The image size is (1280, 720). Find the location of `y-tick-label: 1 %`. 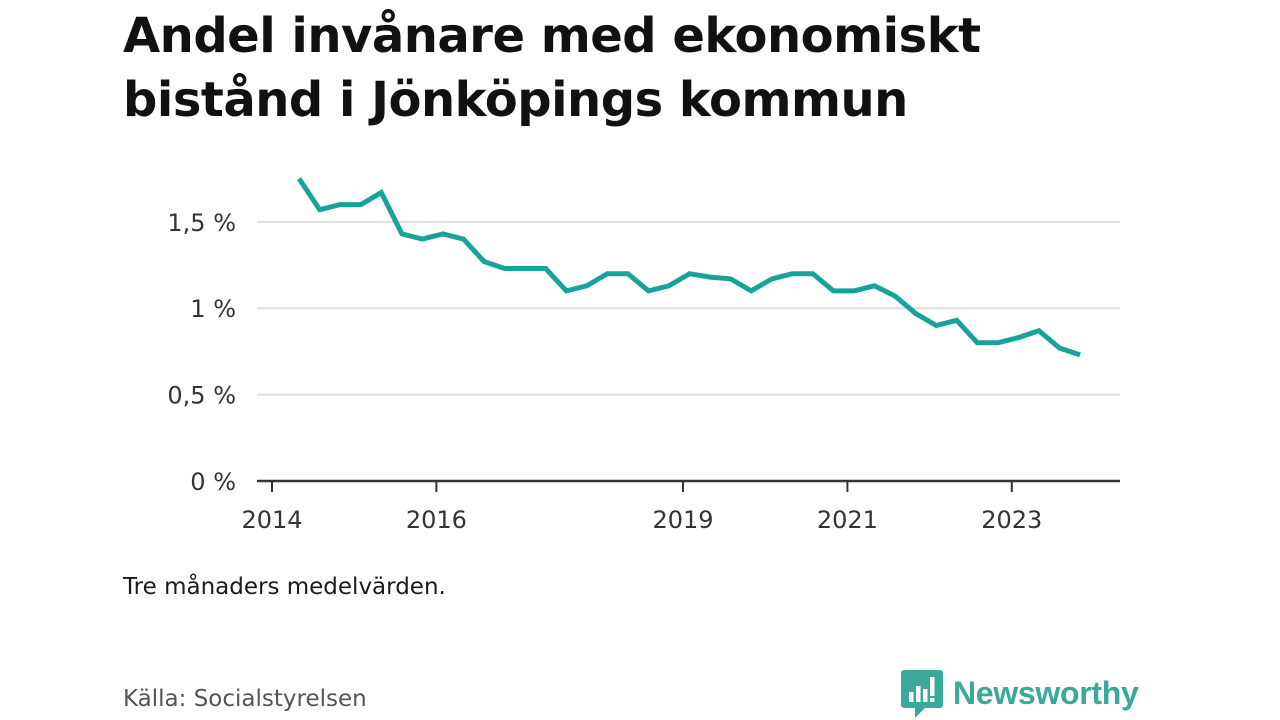

y-tick-label: 1 % is located at coordinates (213, 309).